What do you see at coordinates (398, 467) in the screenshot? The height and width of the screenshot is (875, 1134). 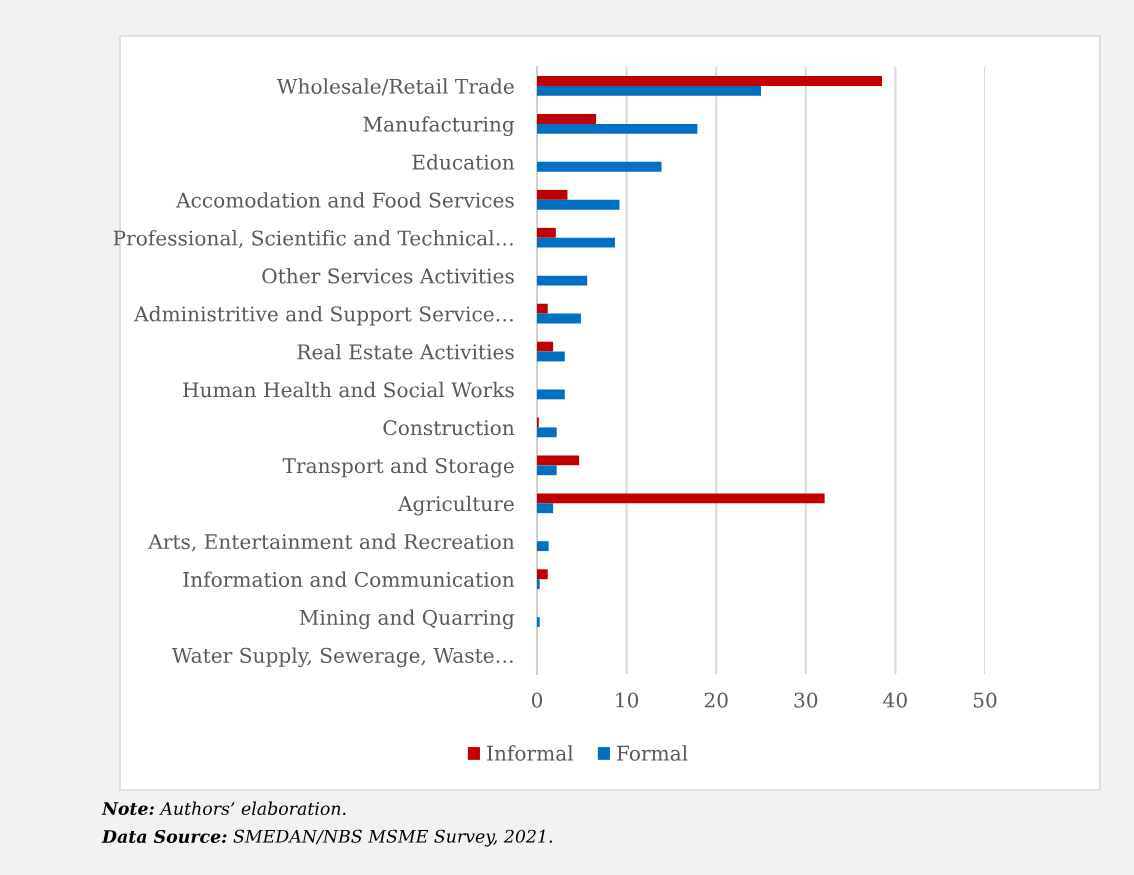 I see `y-tick-label: Transport and Storage` at bounding box center [398, 467].